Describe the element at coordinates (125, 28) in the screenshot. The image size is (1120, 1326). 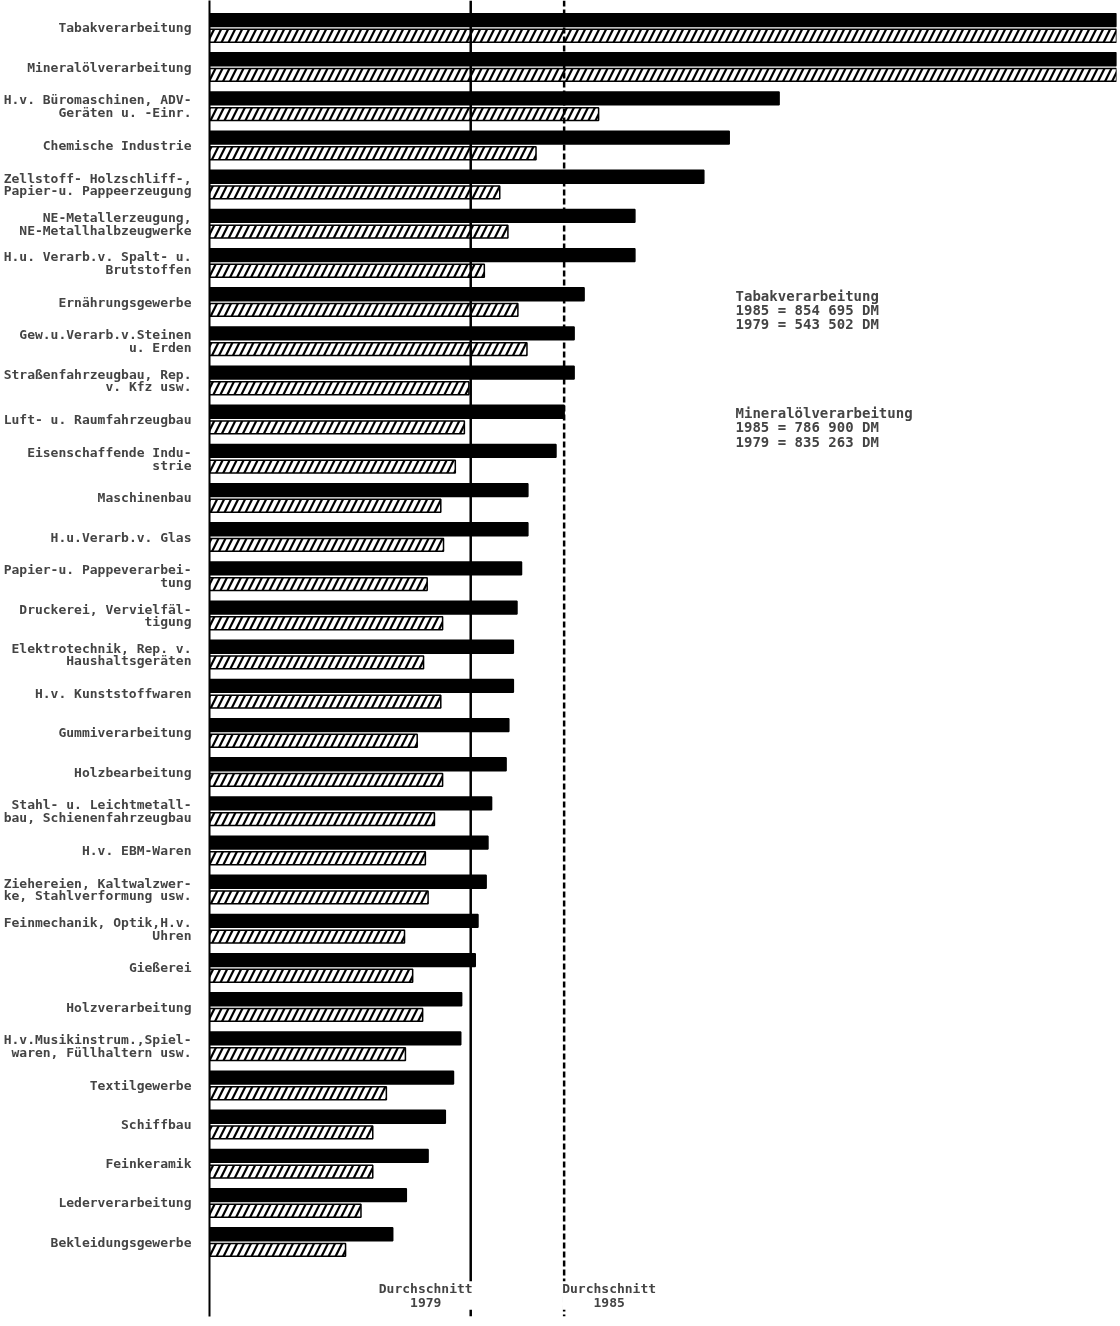
I see `y-tick-label: Tabakverarbeitung` at that location.